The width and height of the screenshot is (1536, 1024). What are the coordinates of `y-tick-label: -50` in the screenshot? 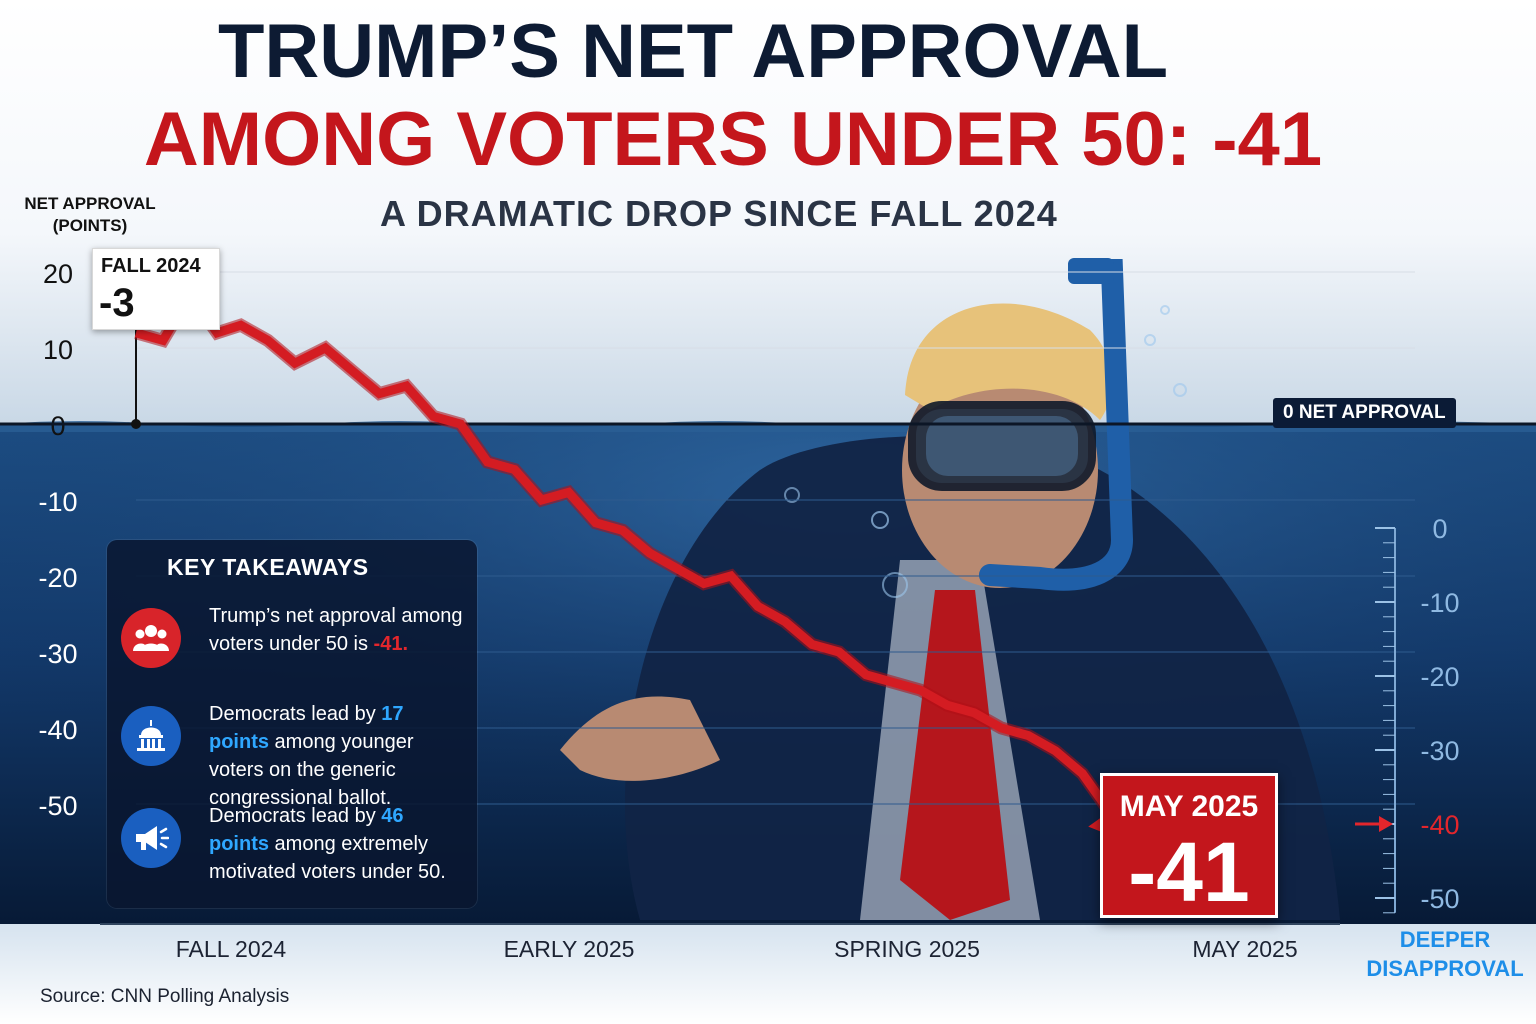 It's located at (57, 806).